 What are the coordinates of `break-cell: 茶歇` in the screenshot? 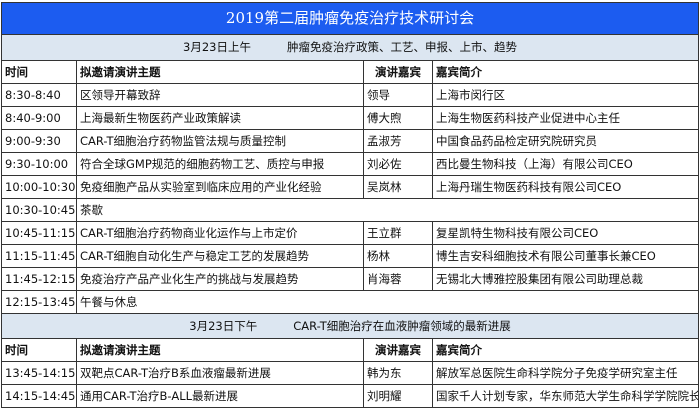 It's located at (91, 210).